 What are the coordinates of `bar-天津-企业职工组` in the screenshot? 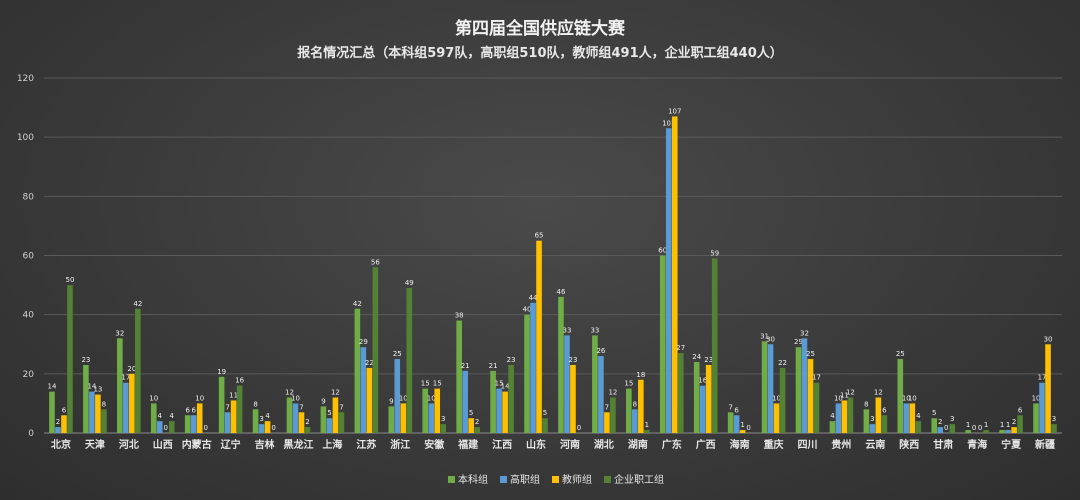 It's located at (104, 421).